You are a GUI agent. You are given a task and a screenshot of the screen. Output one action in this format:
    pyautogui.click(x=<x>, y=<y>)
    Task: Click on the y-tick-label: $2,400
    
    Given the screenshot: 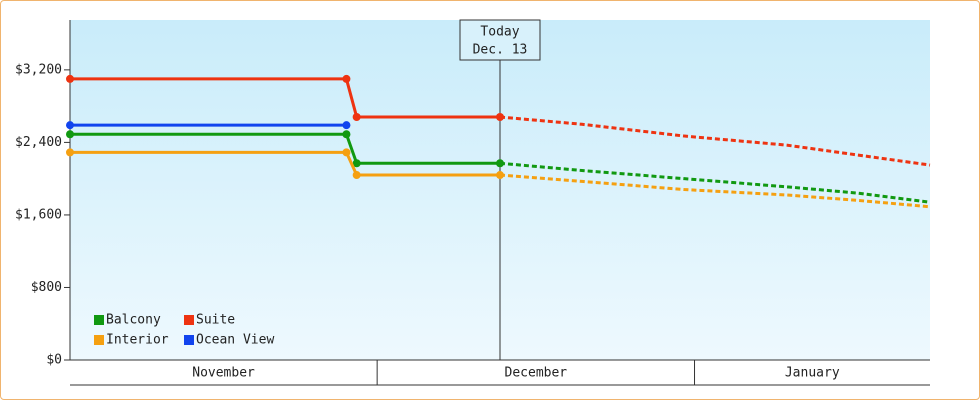 What is the action you would take?
    pyautogui.click(x=38, y=142)
    